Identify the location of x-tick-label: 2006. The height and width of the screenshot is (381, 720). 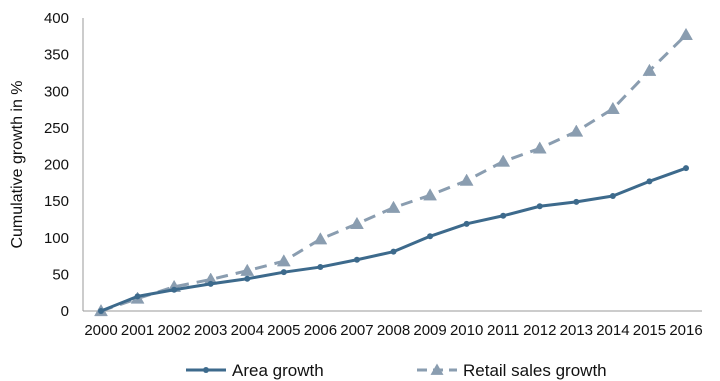
(320, 330).